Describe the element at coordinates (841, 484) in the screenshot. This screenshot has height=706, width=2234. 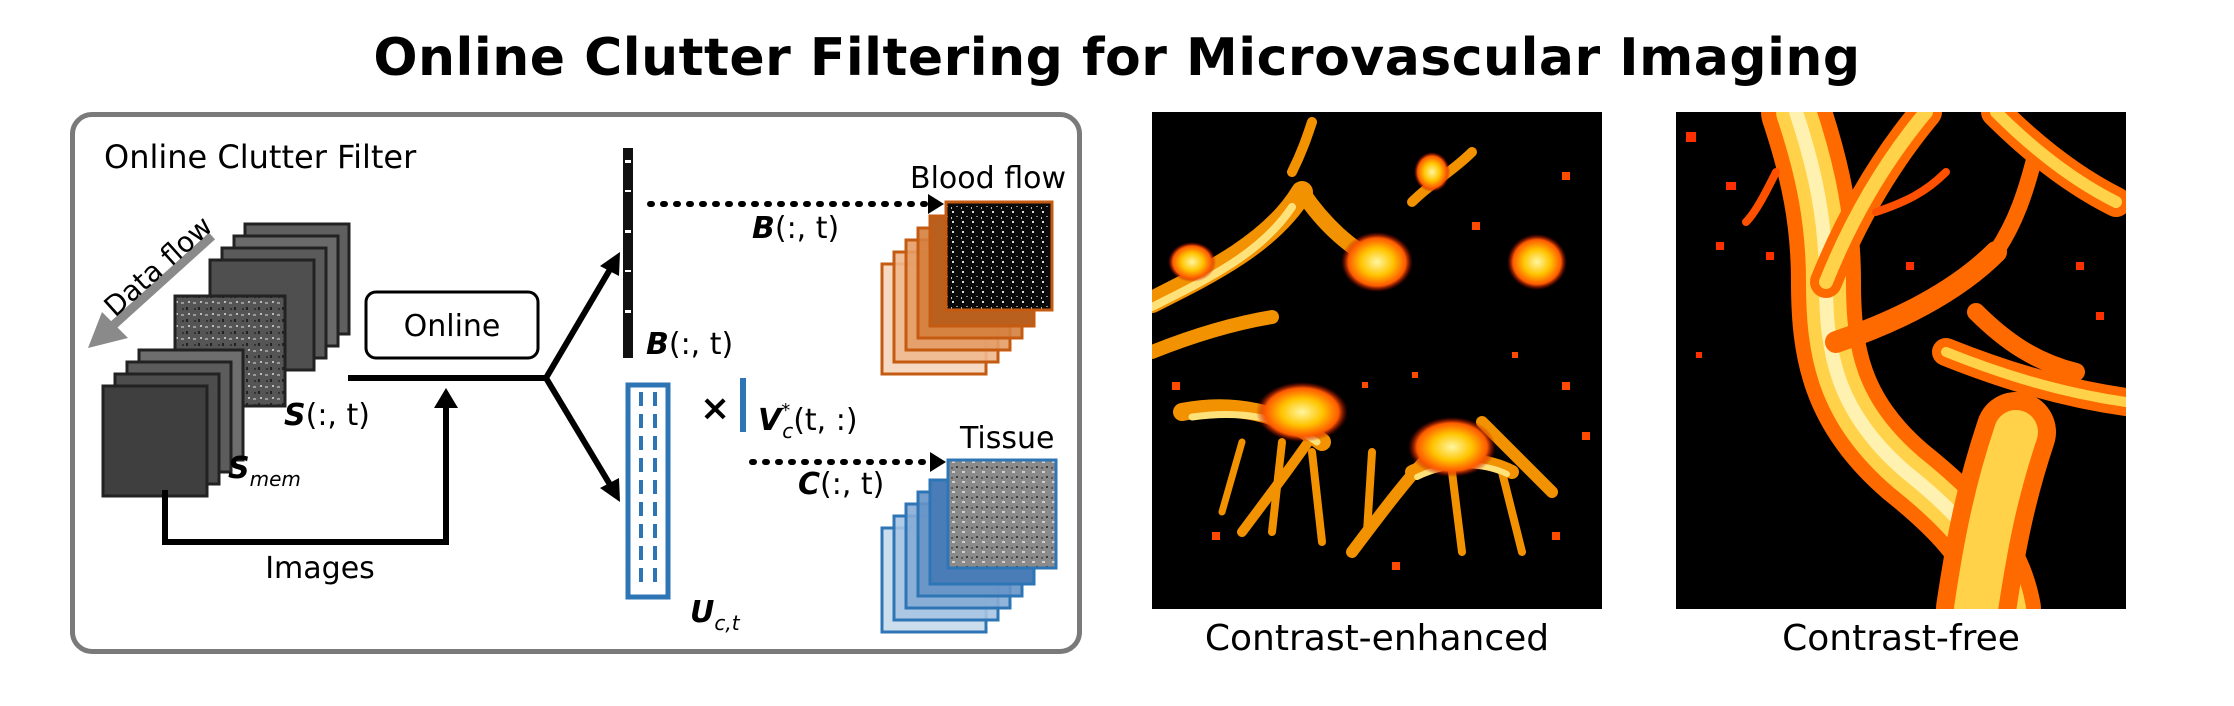
I see `c-arrow-label: C(:, t)` at that location.